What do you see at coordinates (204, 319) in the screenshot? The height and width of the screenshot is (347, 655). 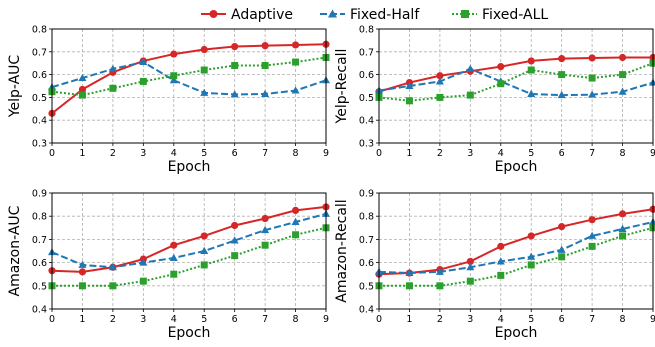 I see `amazon-auc-xtick-label: 5` at bounding box center [204, 319].